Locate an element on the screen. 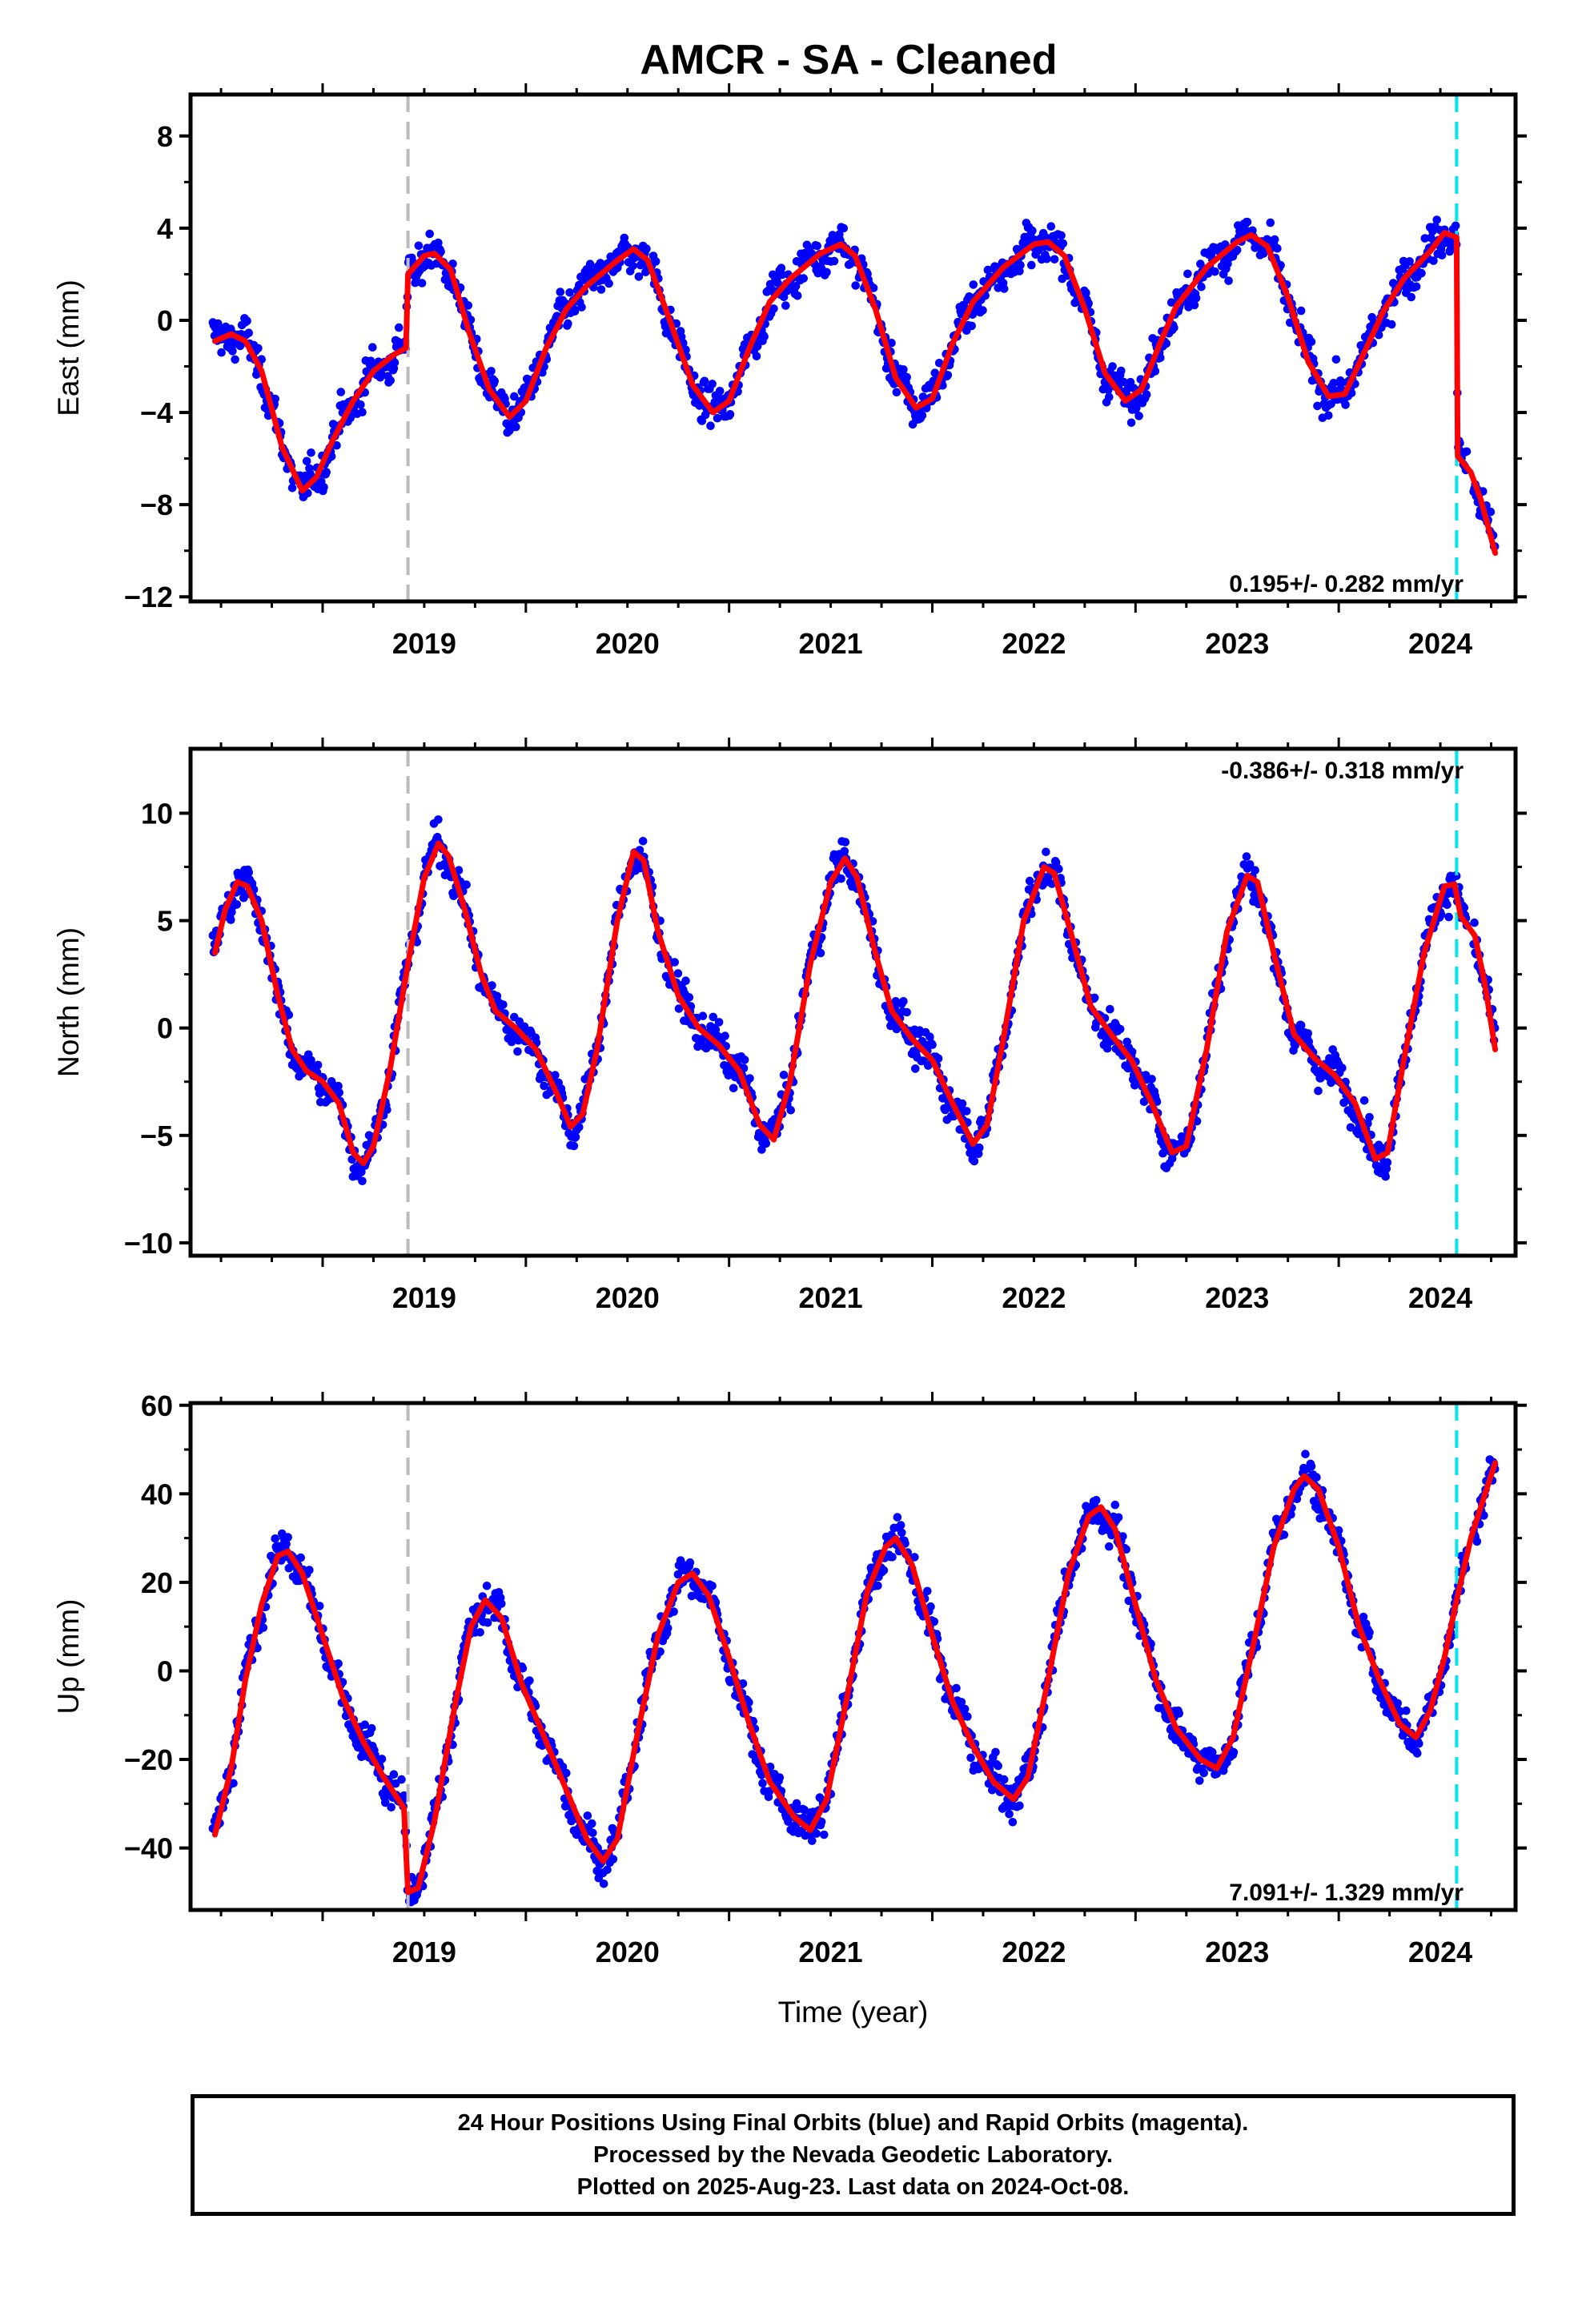 The width and height of the screenshot is (1582, 2324). y-tick-label: −5 is located at coordinates (156, 1136).